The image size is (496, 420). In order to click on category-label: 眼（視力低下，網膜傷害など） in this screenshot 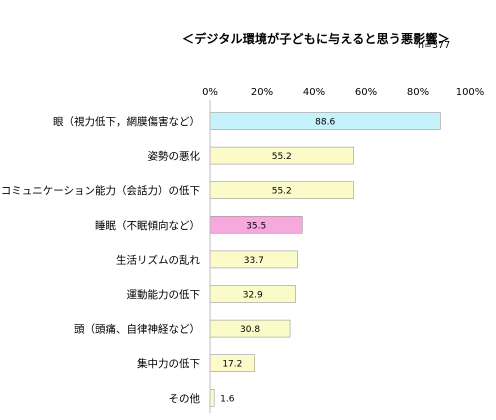, I will do `click(126, 121)`.